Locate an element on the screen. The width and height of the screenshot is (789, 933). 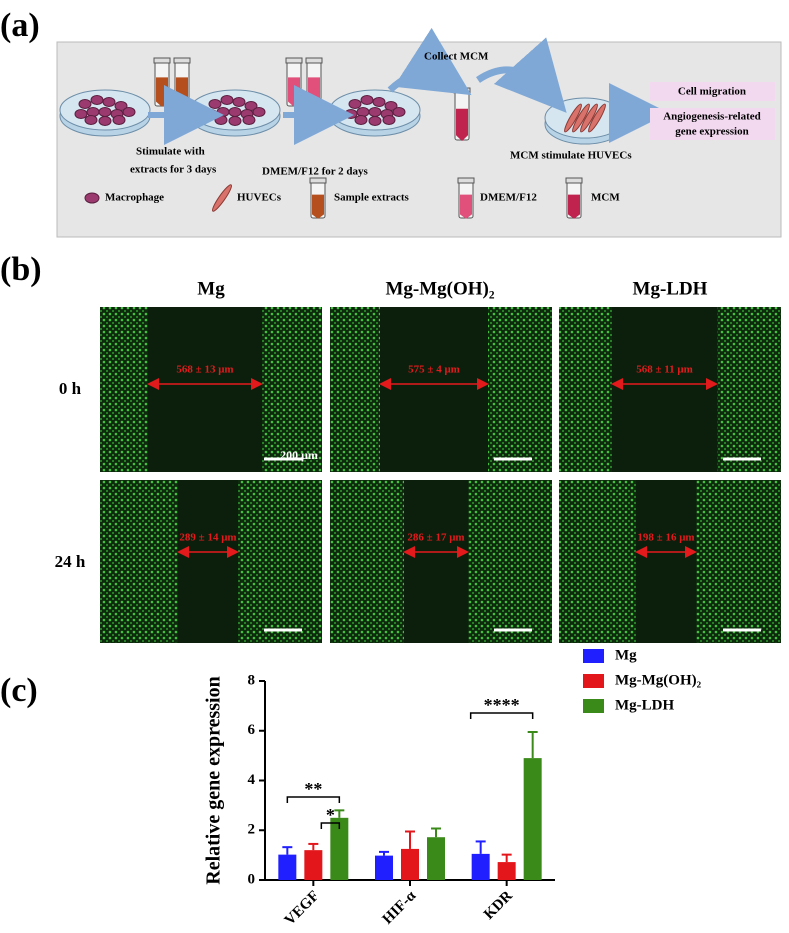
legend-label: HUVECs is located at coordinates (259, 198).